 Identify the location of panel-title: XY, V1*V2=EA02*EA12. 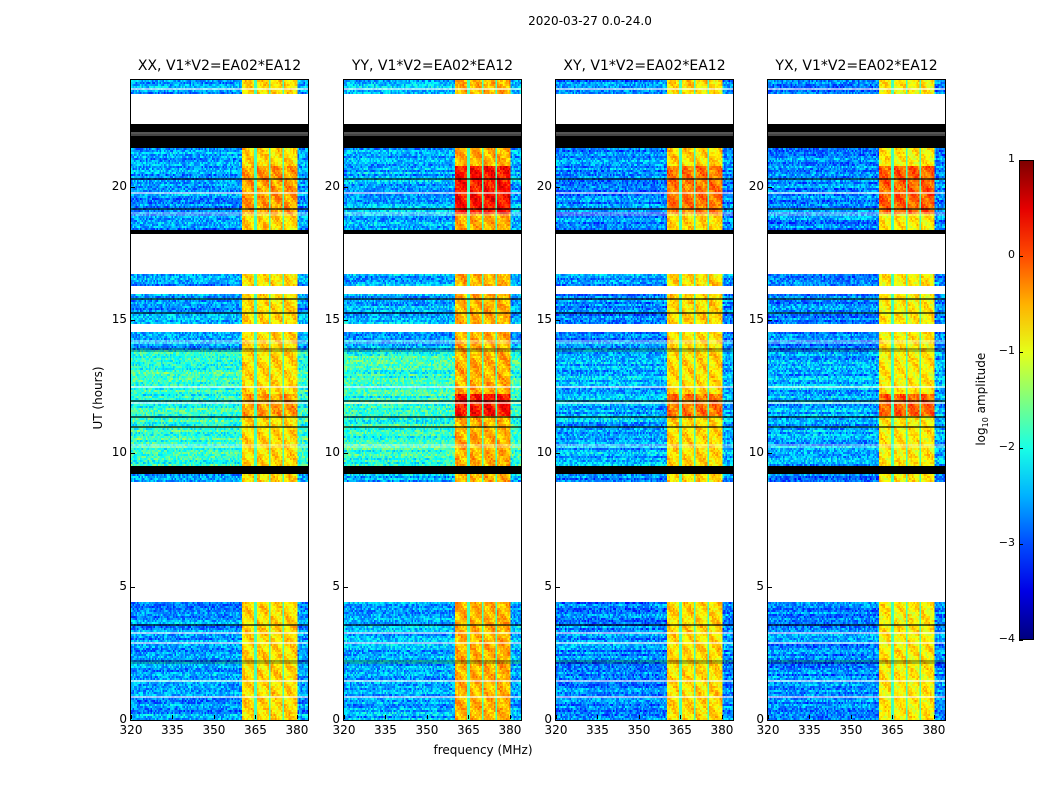
(644, 66).